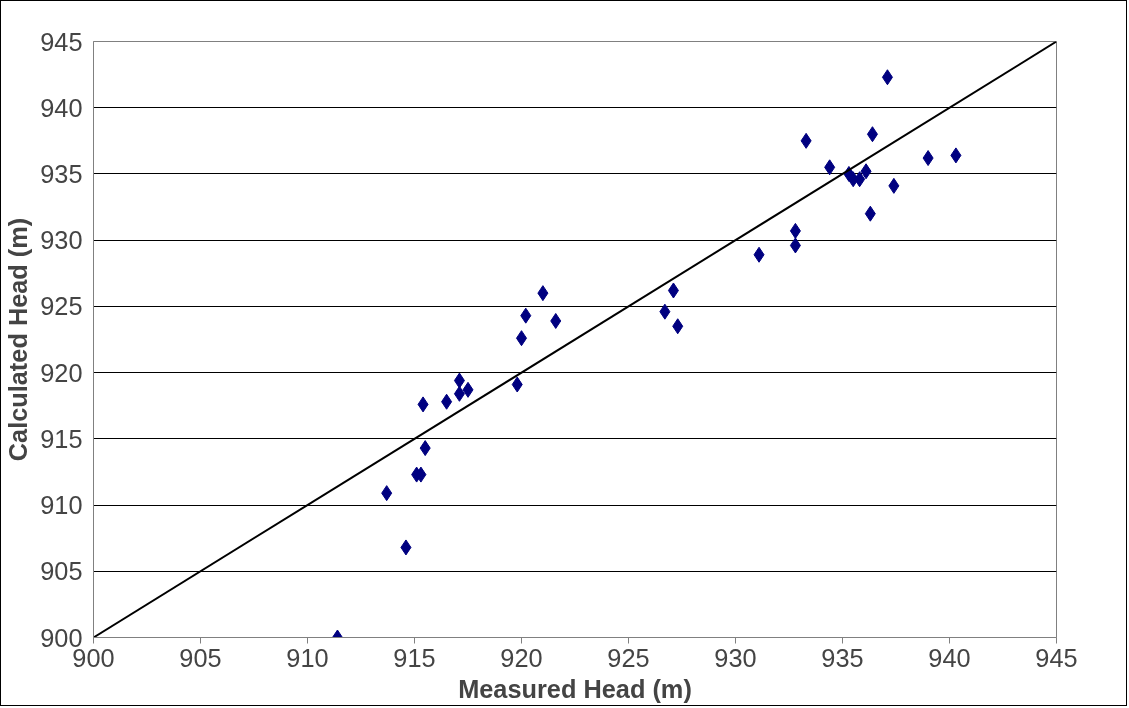 The image size is (1129, 708). I want to click on x-tick-label: 925, so click(628, 657).